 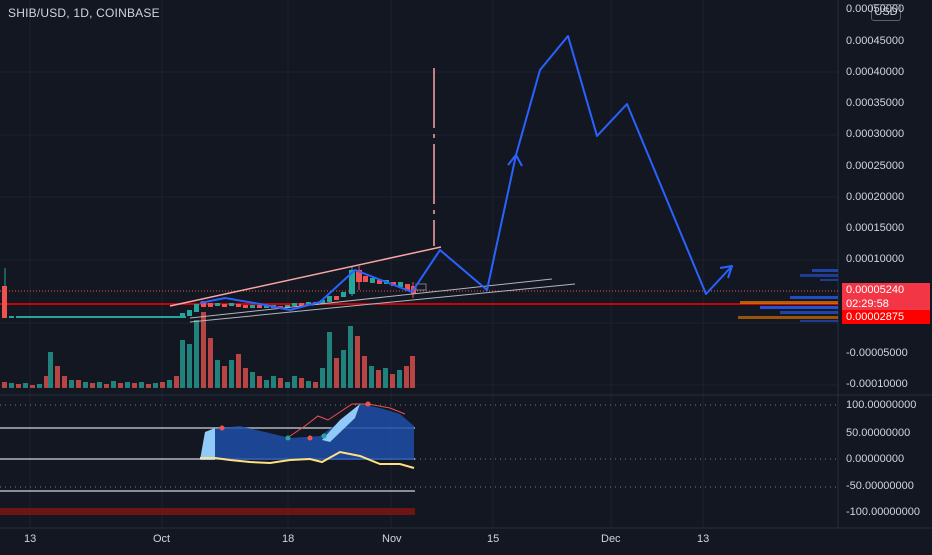 What do you see at coordinates (880, 486) in the screenshot?
I see `oscillator-tick: -50.00000000` at bounding box center [880, 486].